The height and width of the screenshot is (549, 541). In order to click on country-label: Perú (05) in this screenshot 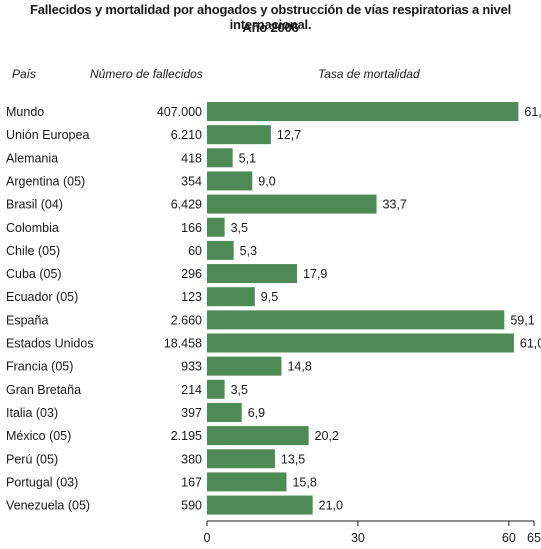, I will do `click(32, 459)`.